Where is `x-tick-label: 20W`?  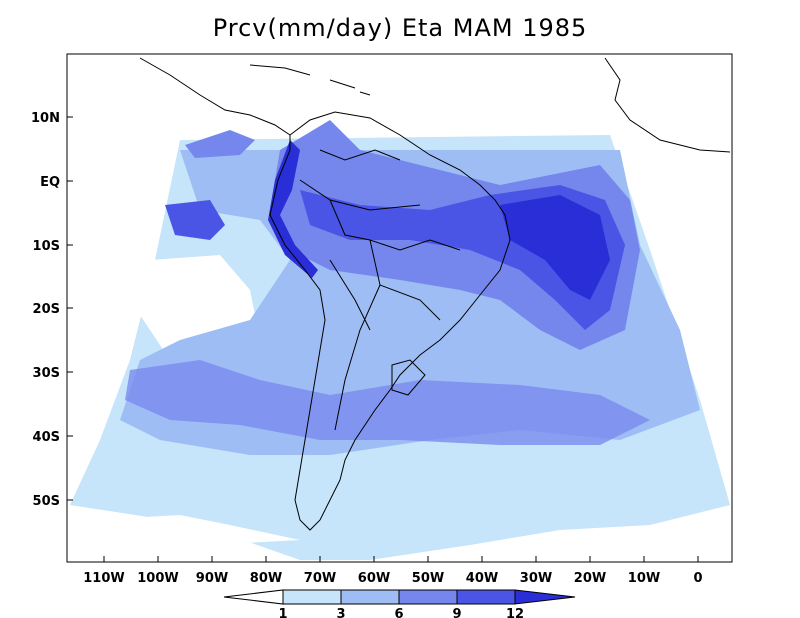
x-tick-label: 20W is located at coordinates (590, 578).